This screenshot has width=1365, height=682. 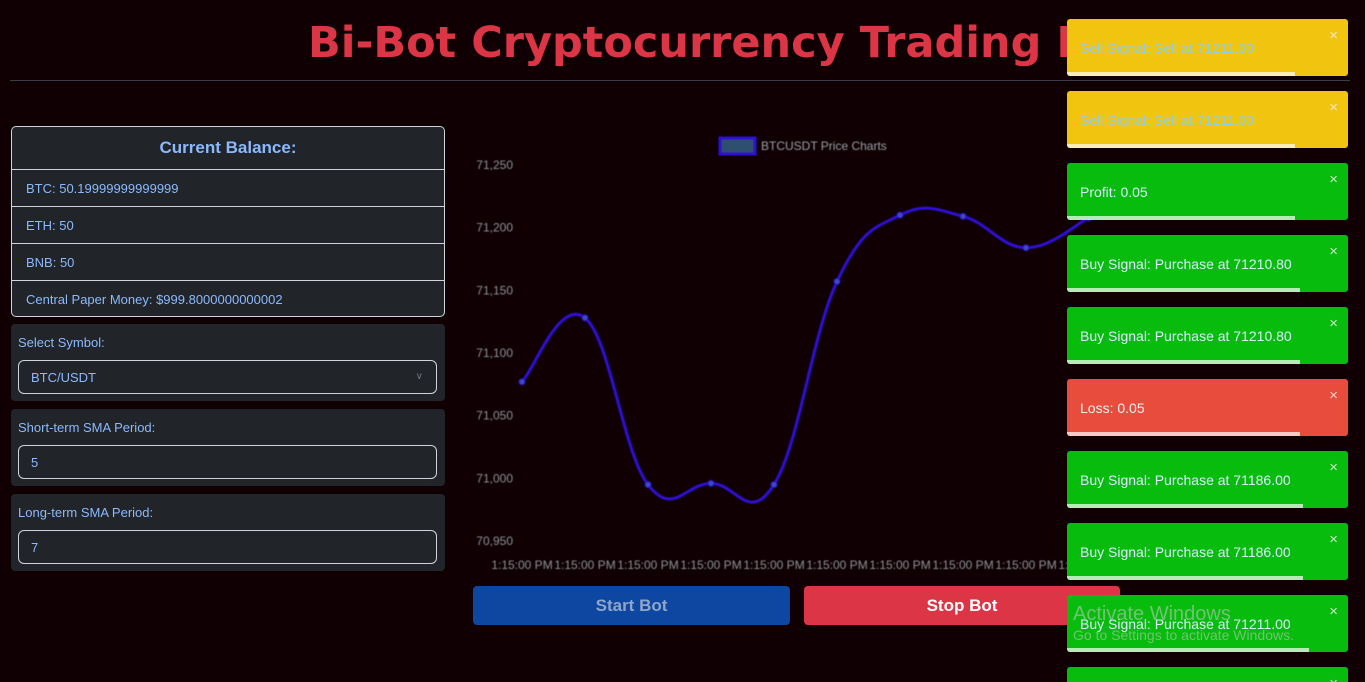 I want to click on start-bot-button: Start Bot, so click(x=631, y=605).